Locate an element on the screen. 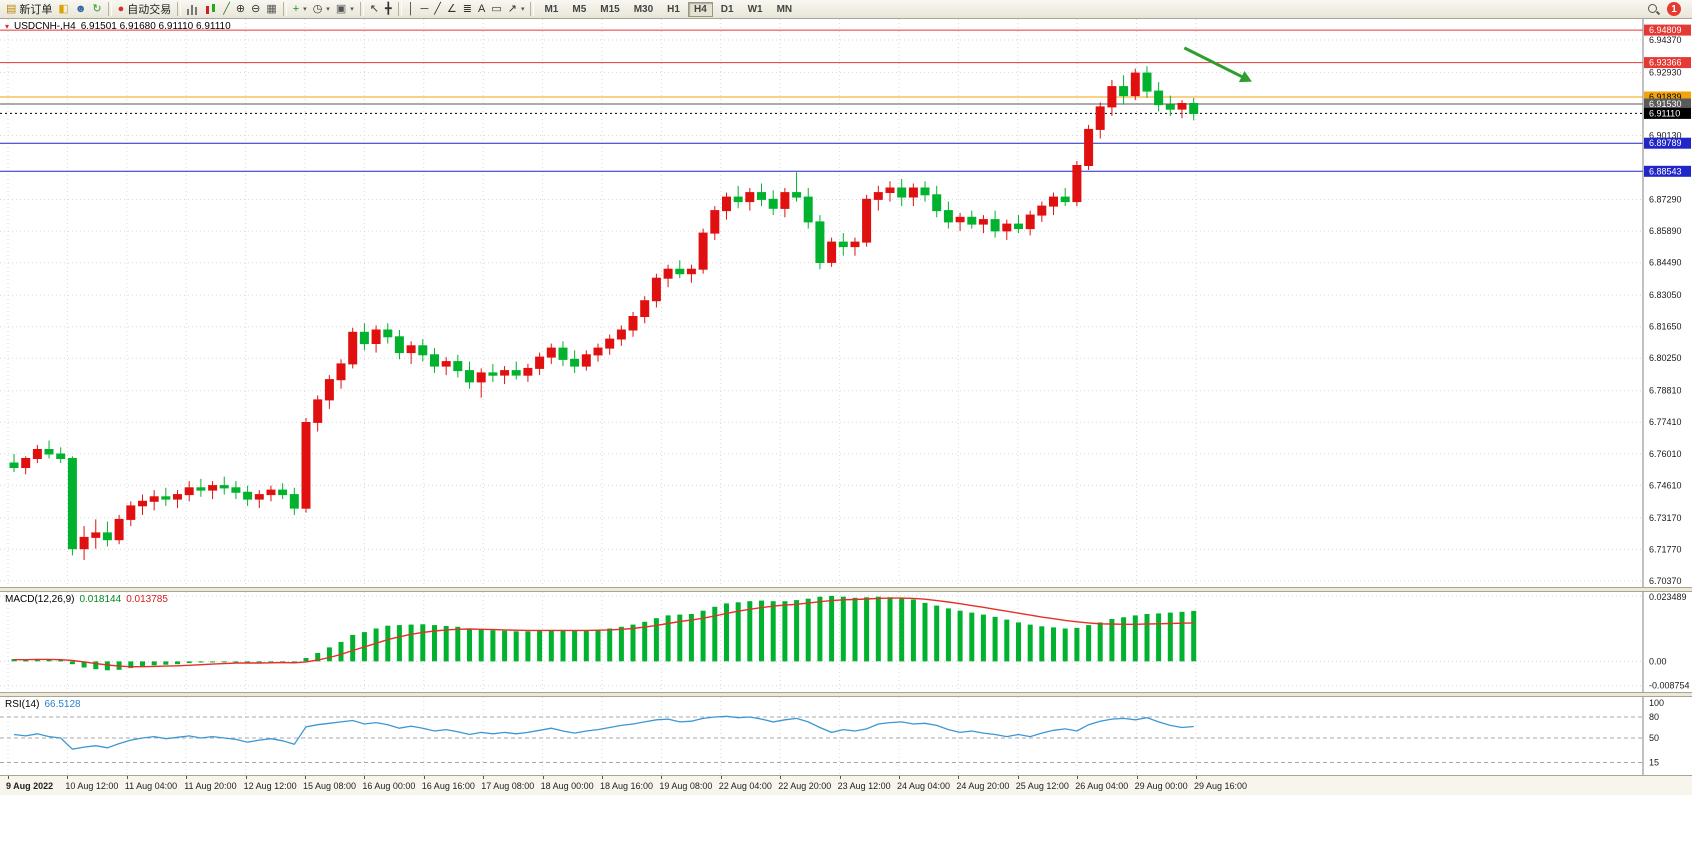 This screenshot has width=1692, height=843. indicators-button: + ▾ is located at coordinates (300, 9).